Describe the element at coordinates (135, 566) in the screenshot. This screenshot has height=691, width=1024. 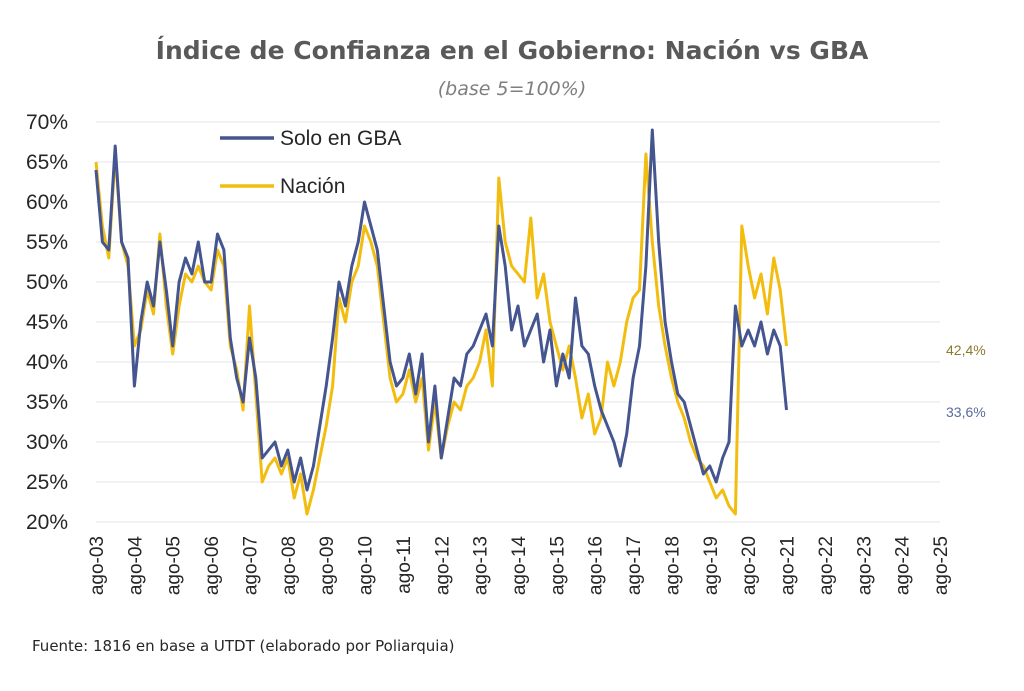
I see `x-tick-label: ago-04` at that location.